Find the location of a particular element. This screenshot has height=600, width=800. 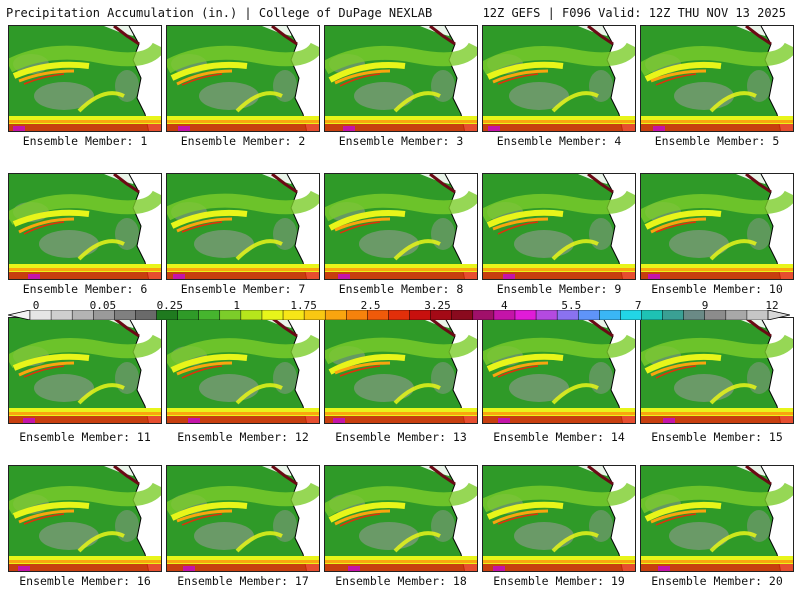

ensemble-member-label: Ensemble Member: 15 is located at coordinates (717, 437).